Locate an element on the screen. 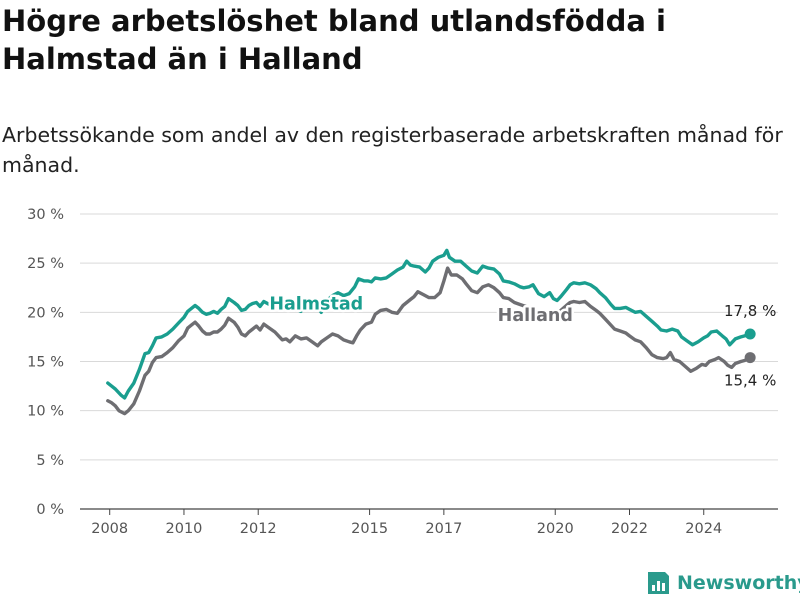  x-tick-label: 2017 is located at coordinates (443, 529).